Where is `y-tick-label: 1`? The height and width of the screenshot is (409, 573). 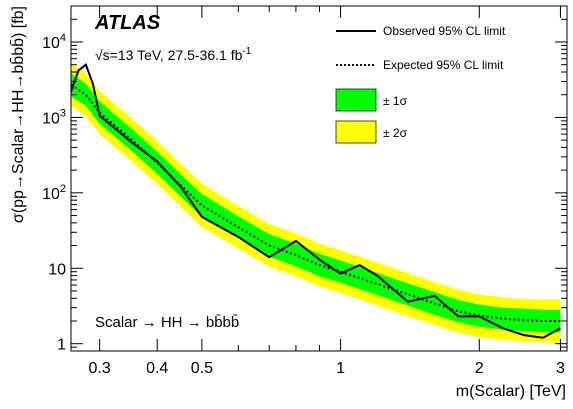 y-tick-label: 1 is located at coordinates (61, 345).